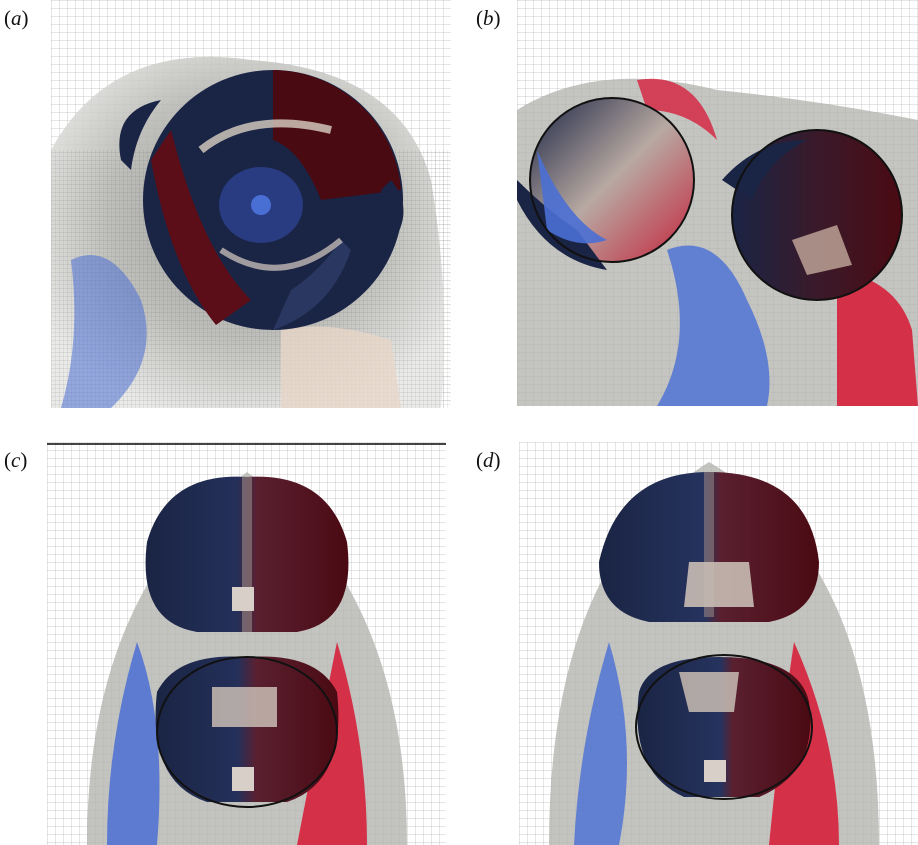 Image resolution: width=918 pixels, height=845 pixels. I want to click on blue-wake, so click(713, 325).